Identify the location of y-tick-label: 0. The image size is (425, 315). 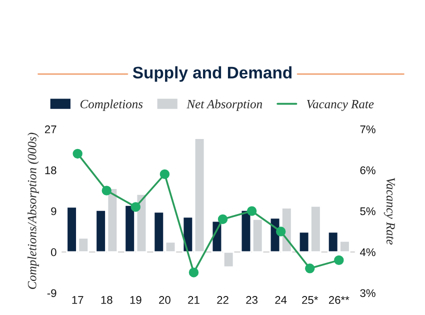
(53, 252).